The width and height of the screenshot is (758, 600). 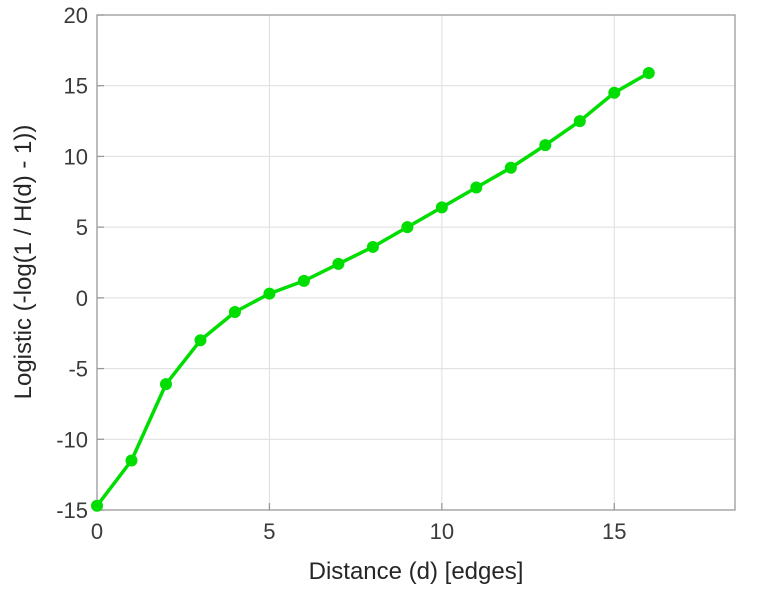 I want to click on y-tick-label: 15, so click(x=76, y=86).